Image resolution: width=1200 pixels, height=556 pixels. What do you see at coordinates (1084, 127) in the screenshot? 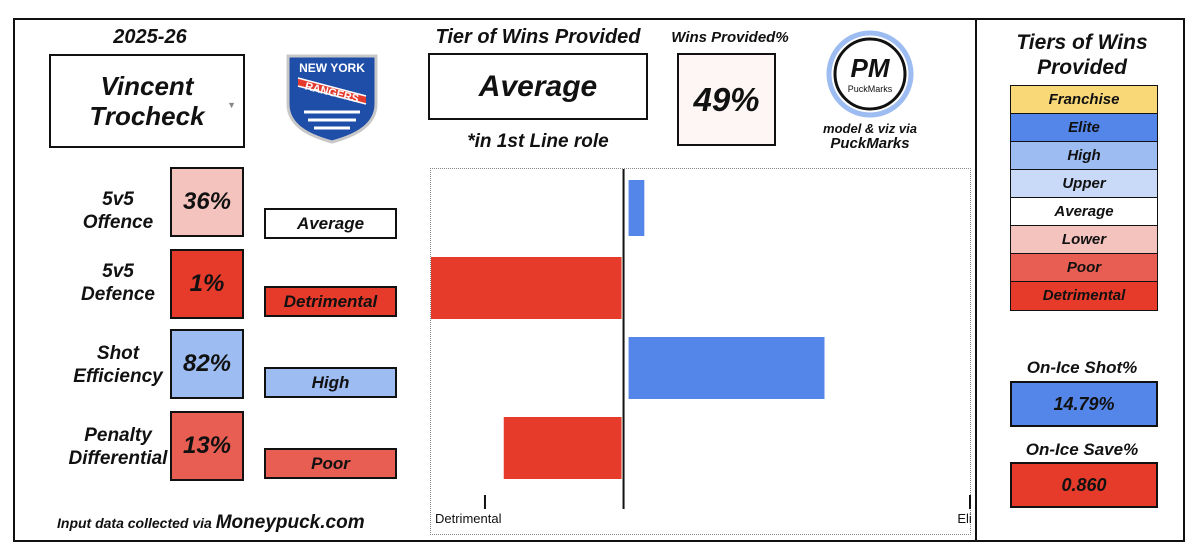
I see `tier-elite: Elite` at bounding box center [1084, 127].